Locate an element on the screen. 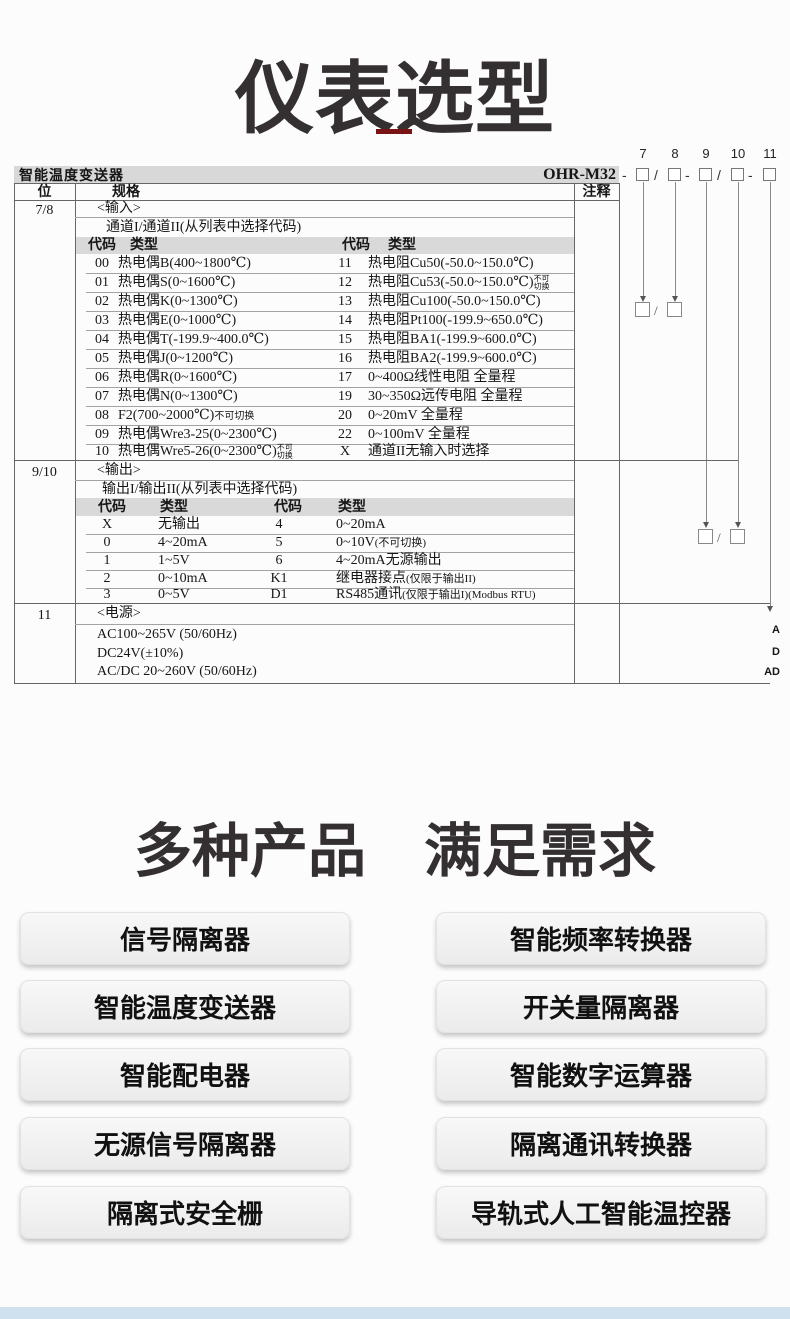  type-cell: 0~10V(不可切换) is located at coordinates (381, 542).